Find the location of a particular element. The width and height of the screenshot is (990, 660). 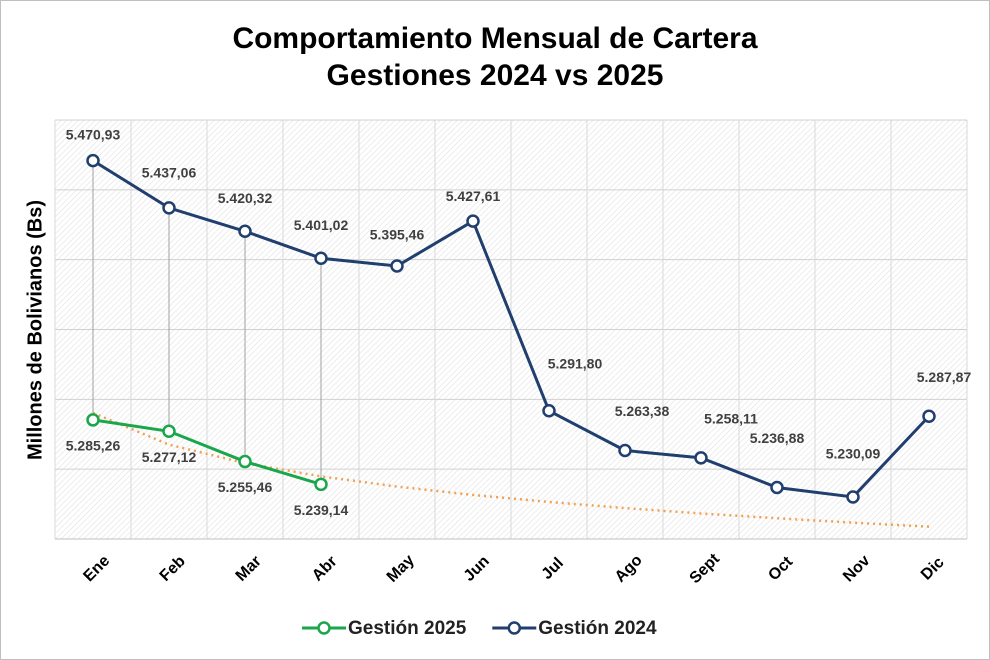

chart-title: Comportamiento Mensual de Cartera is located at coordinates (494, 38).